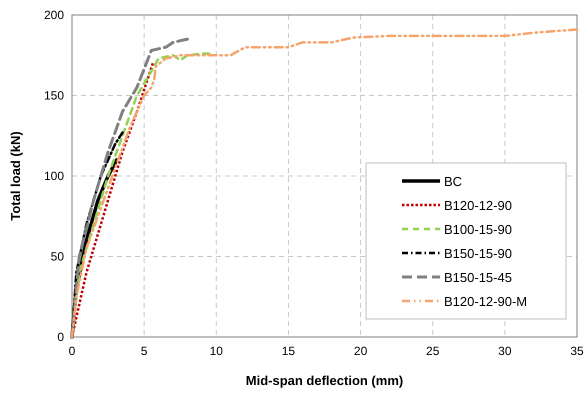  What do you see at coordinates (478, 277) in the screenshot?
I see `legend-label: B150-15-45` at bounding box center [478, 277].